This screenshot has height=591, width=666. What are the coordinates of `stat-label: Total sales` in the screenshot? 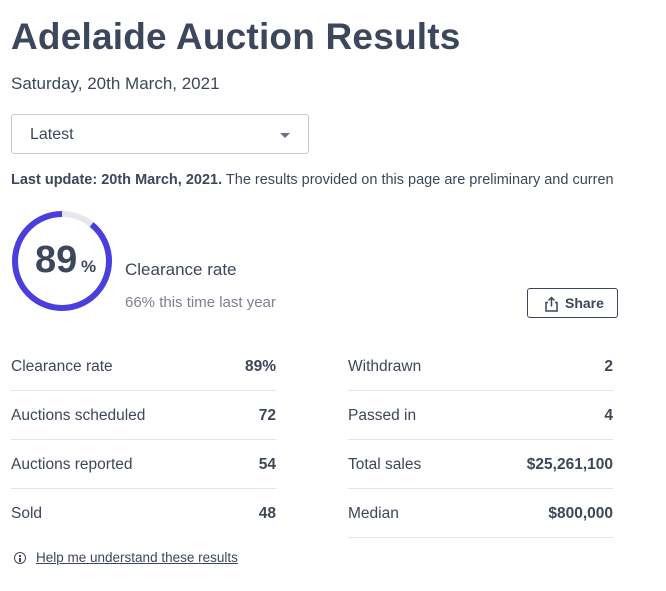 It's located at (385, 464).